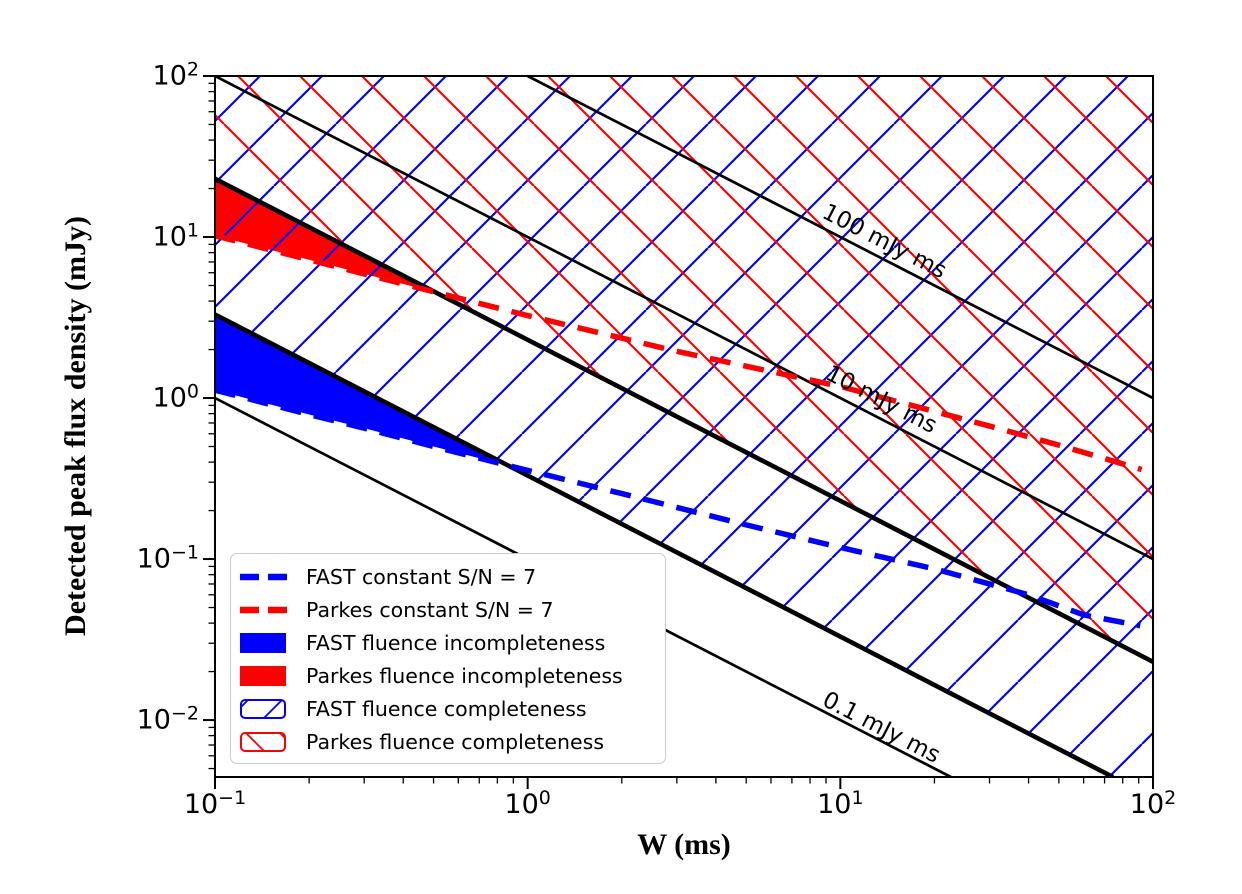 This screenshot has width=1242, height=894. I want to click on legend-item-fast-constant-s-n-7: FAST constant S/N = 7, so click(452, 576).